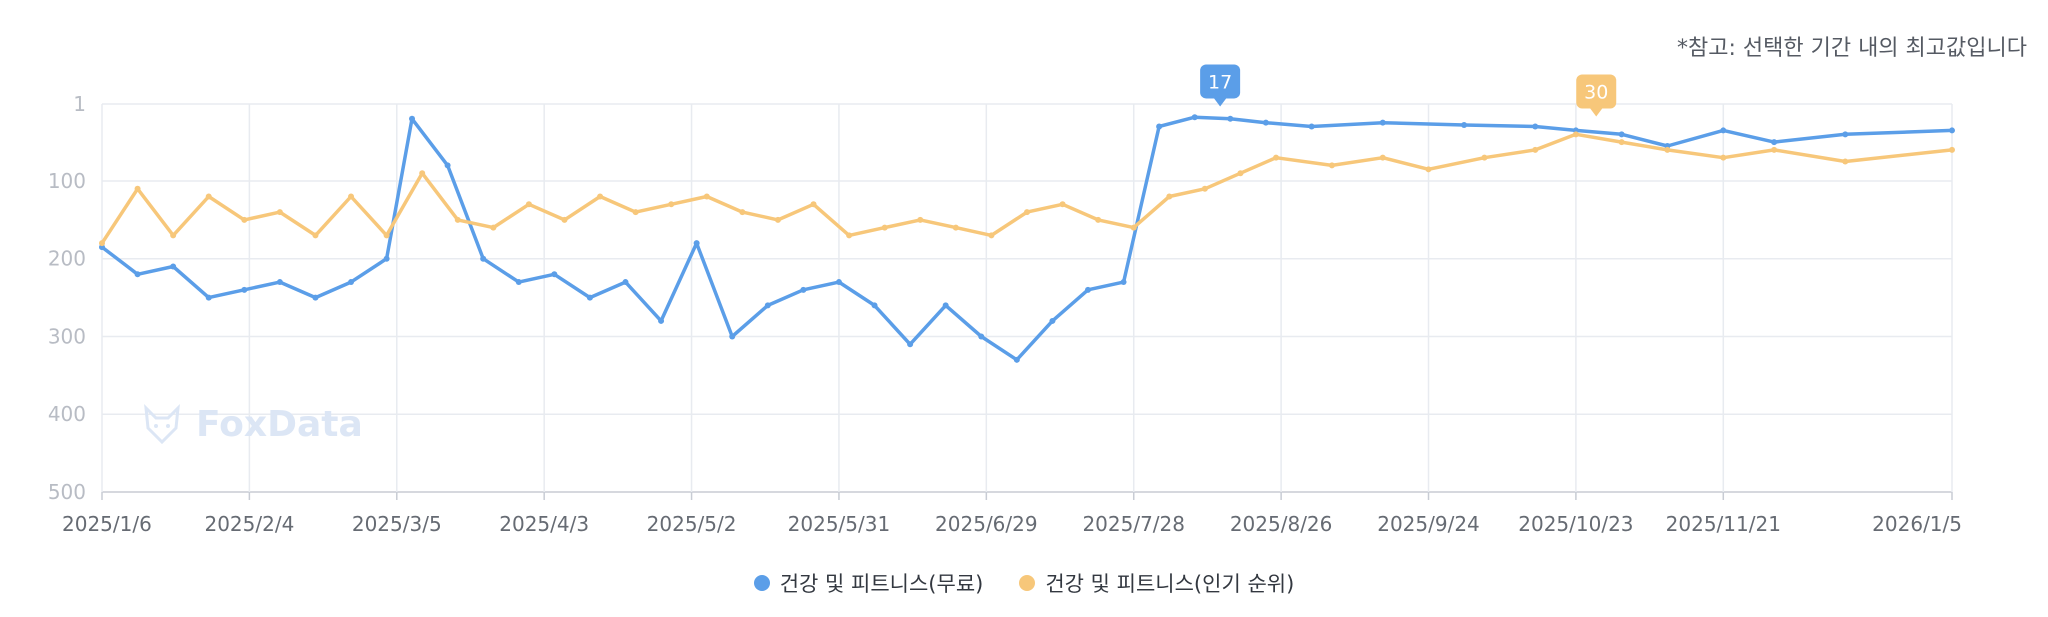 The image size is (2048, 617). What do you see at coordinates (986, 524) in the screenshot?
I see `x-tick-label: 2025/6/29` at bounding box center [986, 524].